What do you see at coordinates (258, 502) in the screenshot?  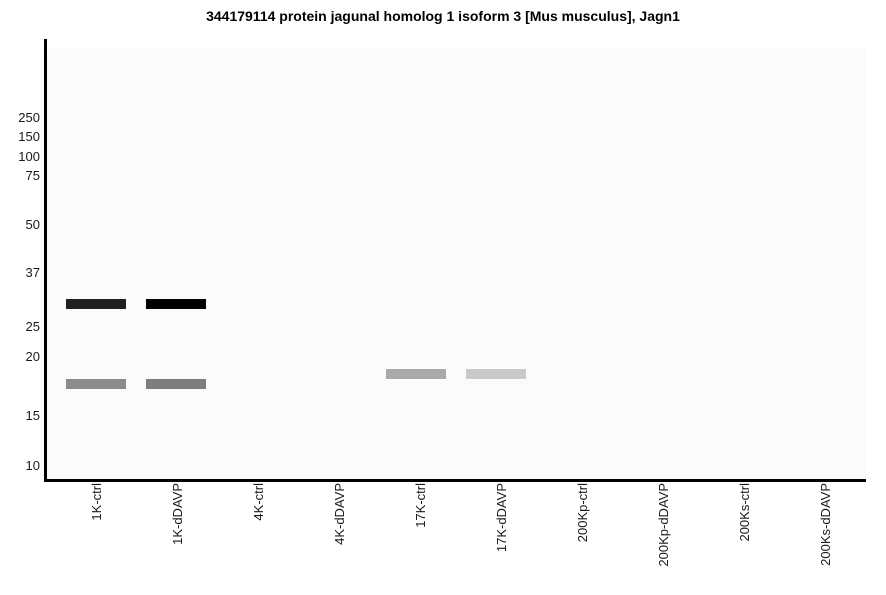 I see `lane-label: 4K-ctrl` at bounding box center [258, 502].